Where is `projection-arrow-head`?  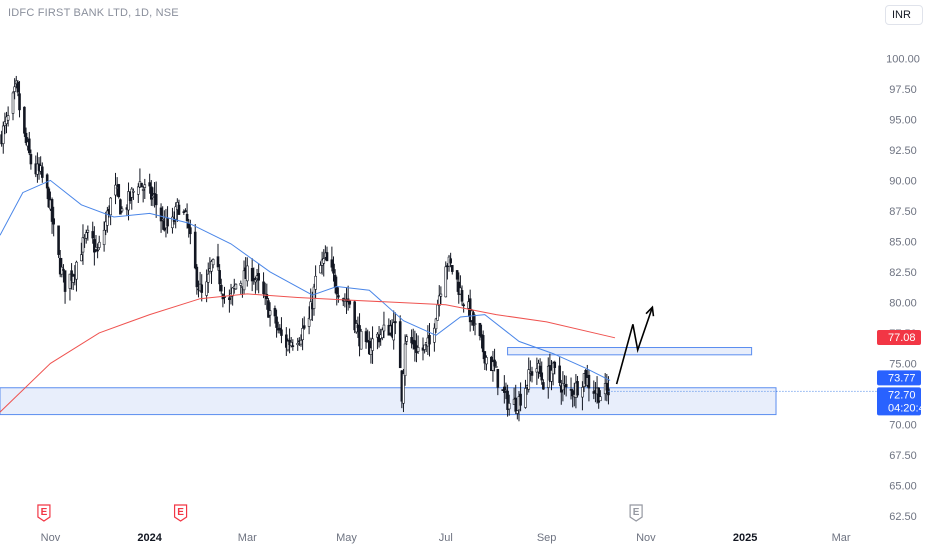
projection-arrow-head is located at coordinates (650, 311).